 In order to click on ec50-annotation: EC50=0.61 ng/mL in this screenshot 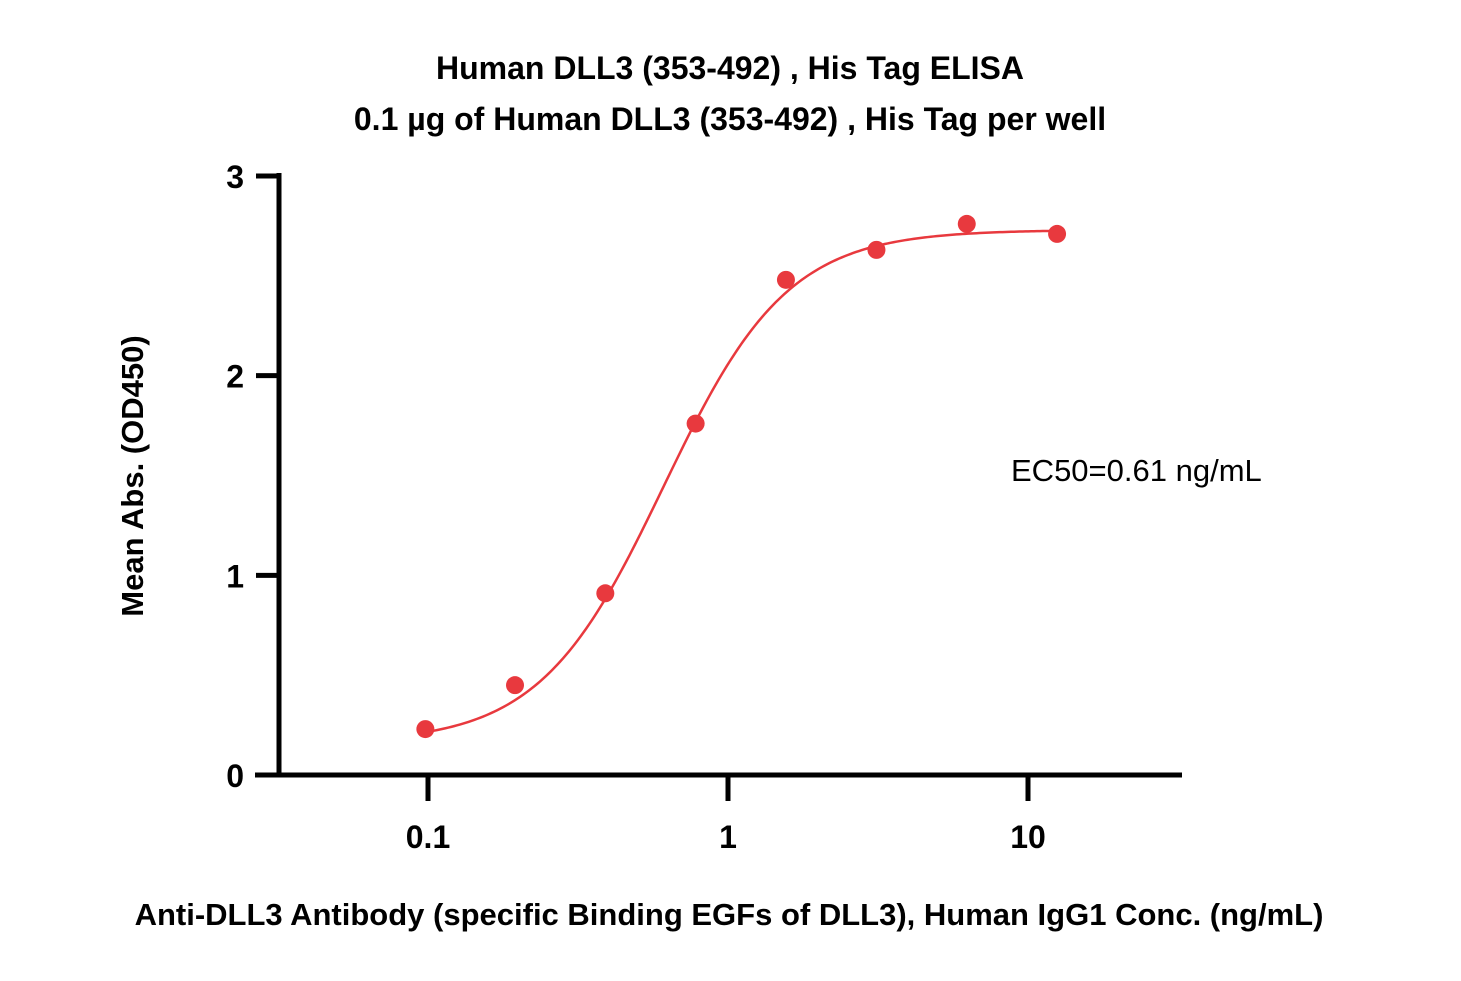, I will do `click(1136, 470)`.